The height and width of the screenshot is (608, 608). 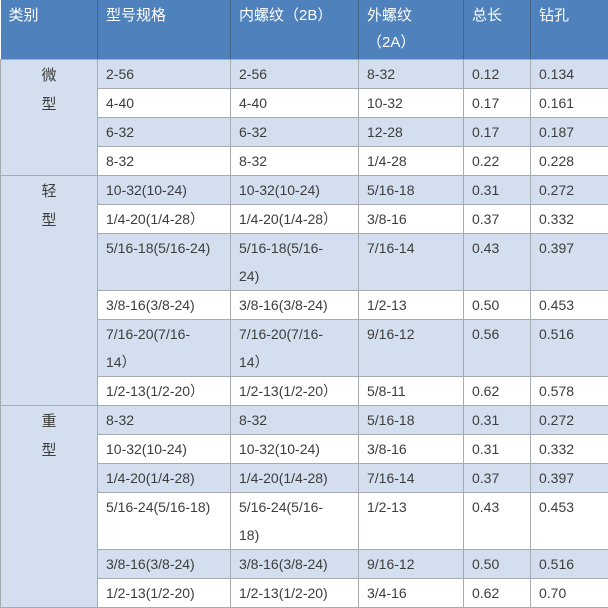 I want to click on cell-model-spec: 5/16-24(5/16-18), so click(x=164, y=521).